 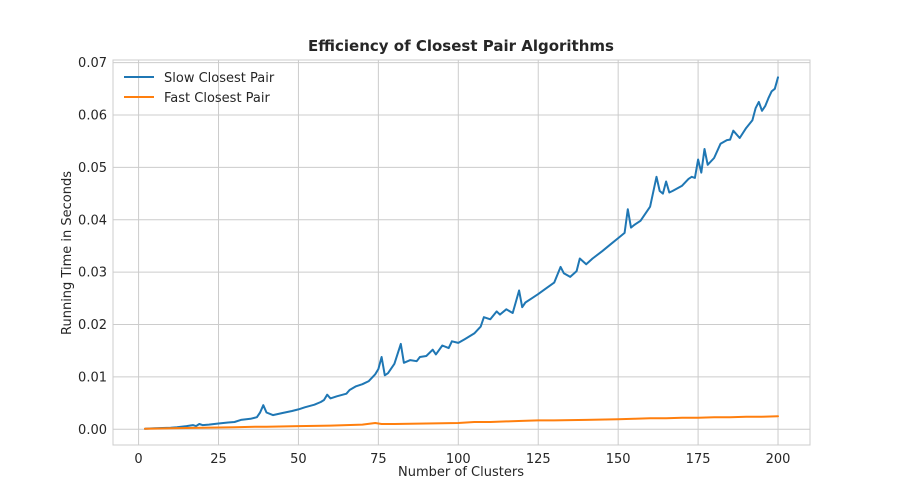 What do you see at coordinates (67, 253) in the screenshot?
I see `y-axis-title: Running Time in Seconds` at bounding box center [67, 253].